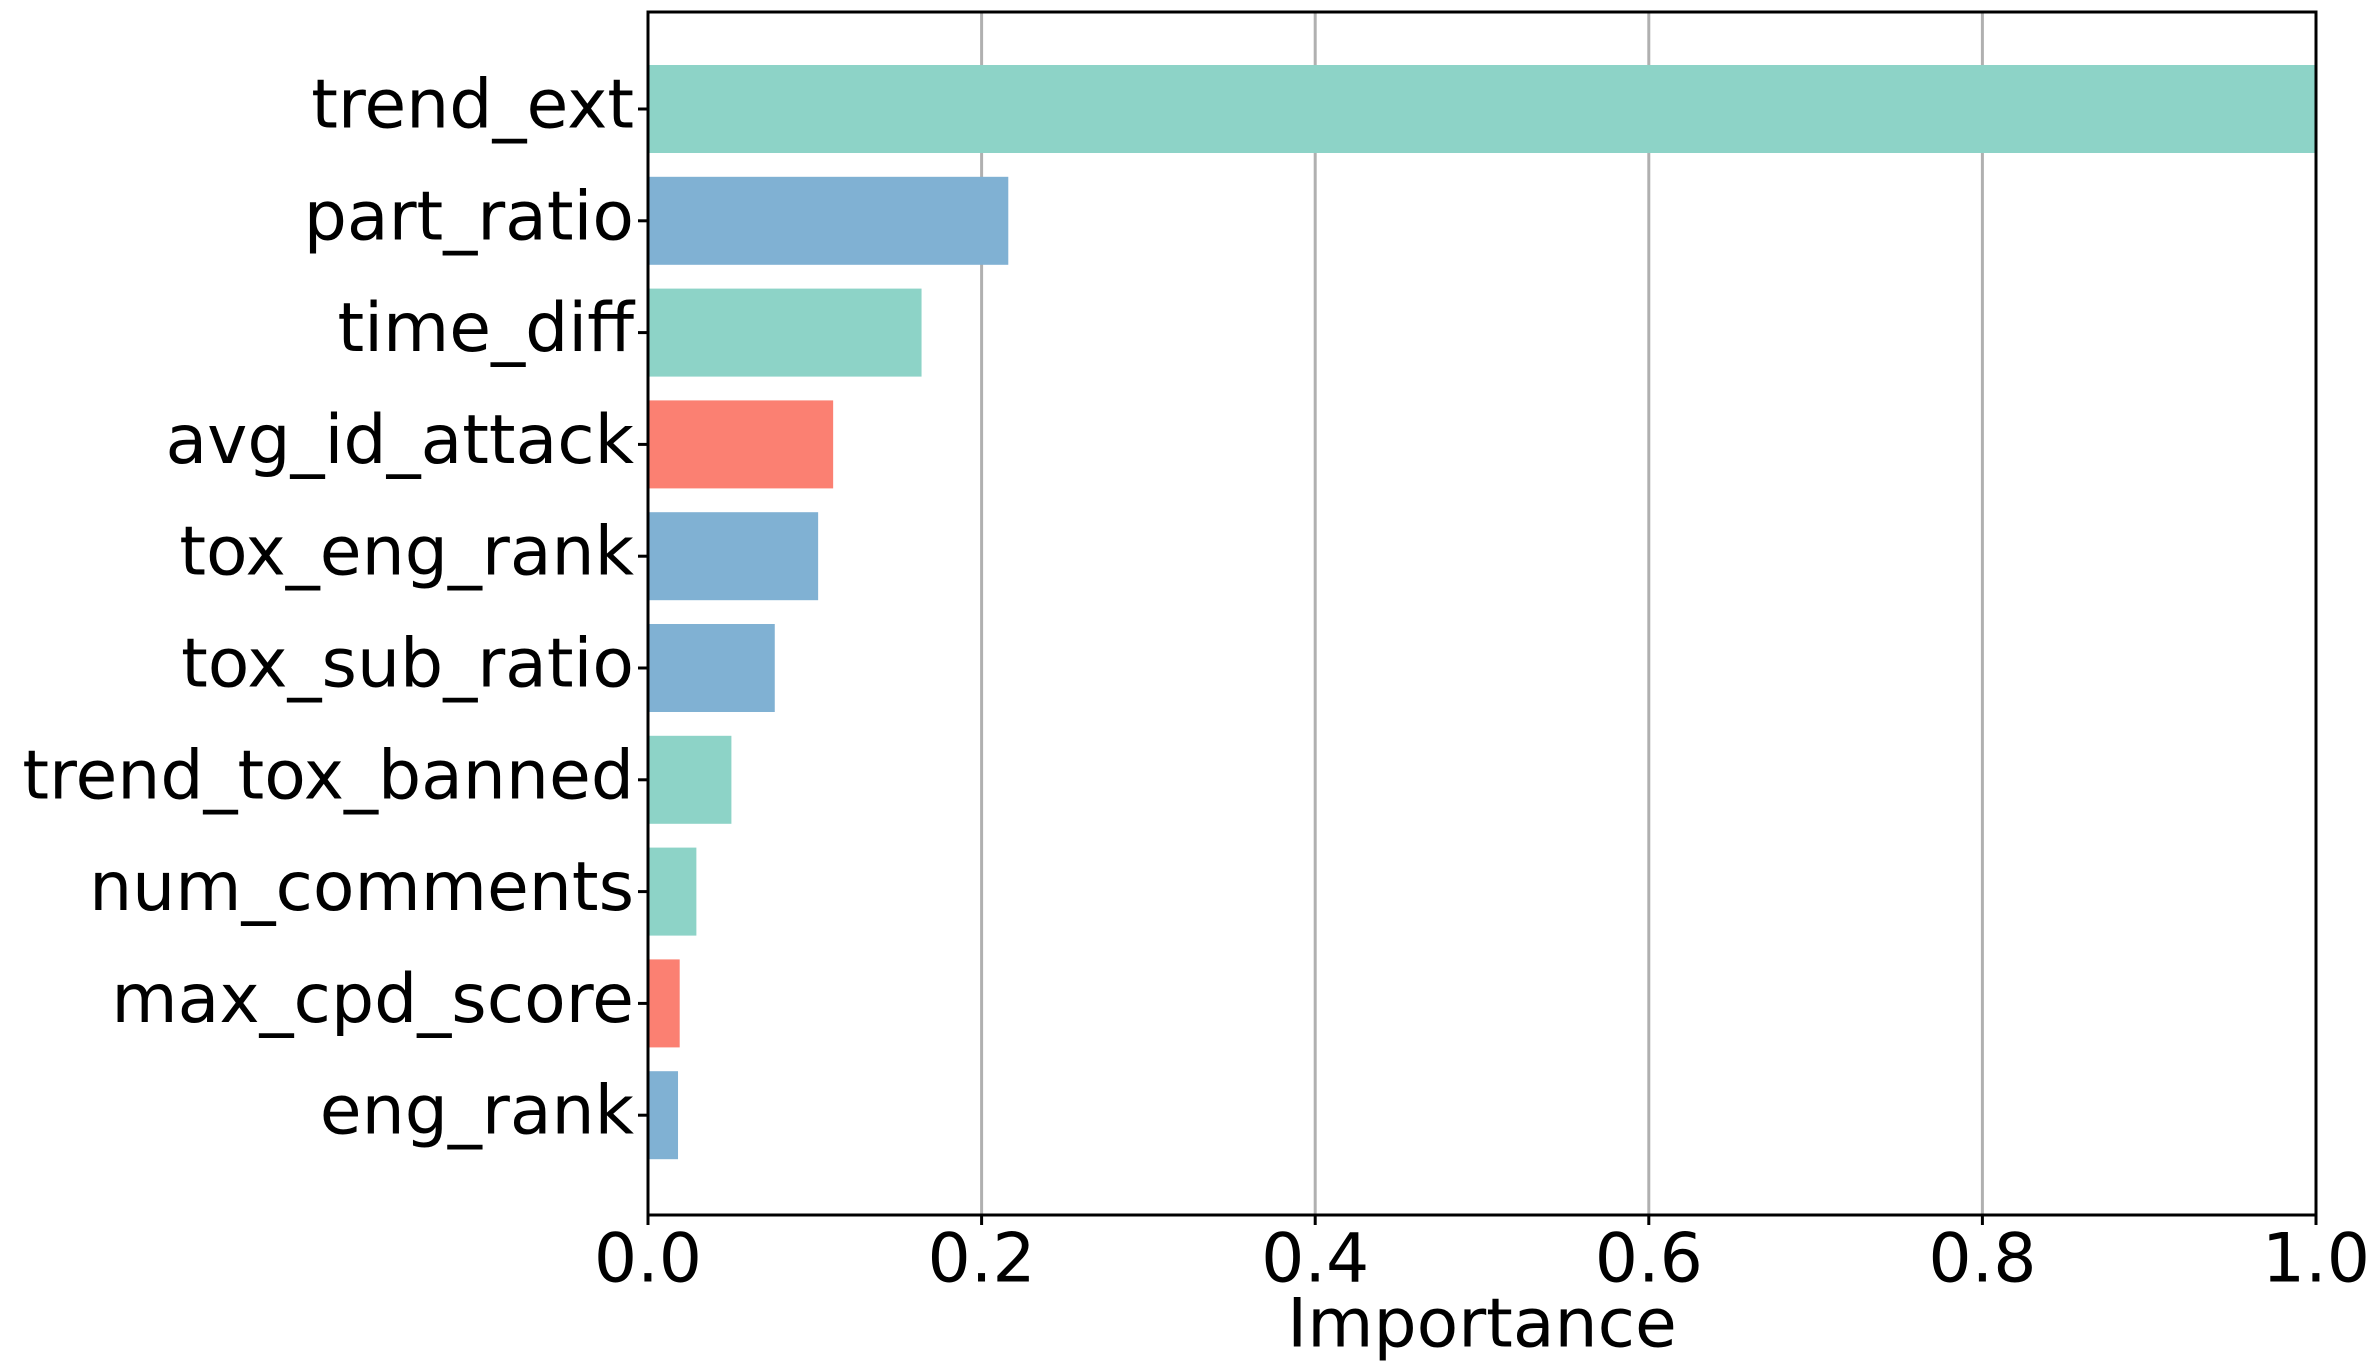  Describe the element at coordinates (472, 105) in the screenshot. I see `y-tick-label: trend_ext` at that location.